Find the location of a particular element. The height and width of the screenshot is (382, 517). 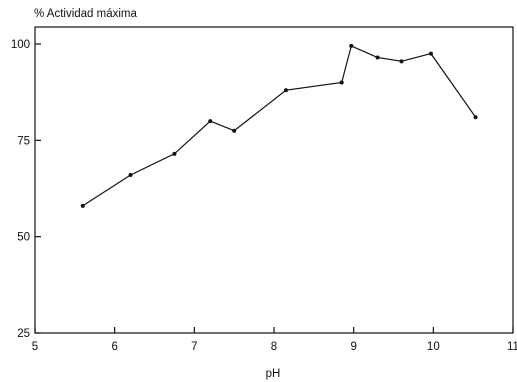

x-tick-label: 5 is located at coordinates (35, 347).